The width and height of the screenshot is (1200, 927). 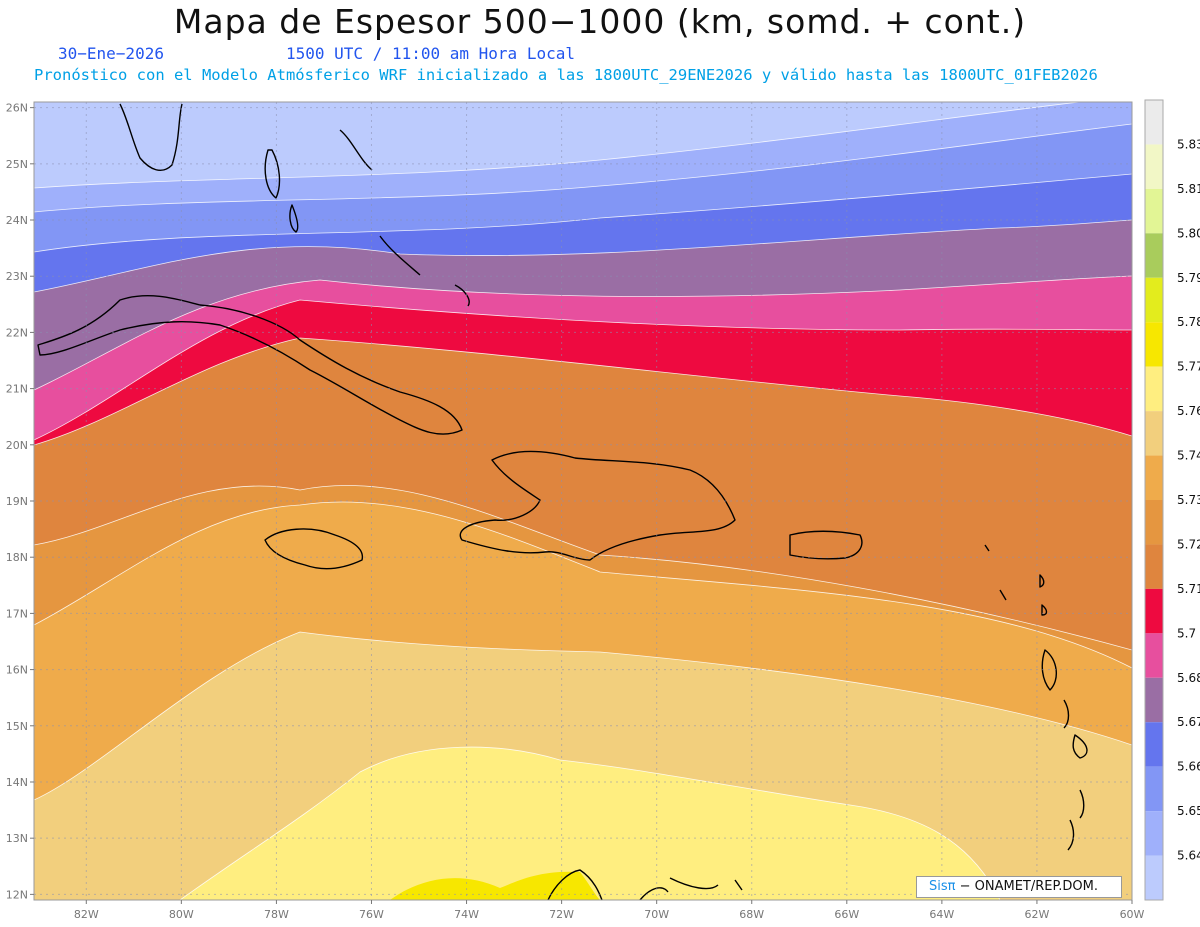 What do you see at coordinates (17, 501) in the screenshot?
I see `lat-label-19N: 19N` at bounding box center [17, 501].